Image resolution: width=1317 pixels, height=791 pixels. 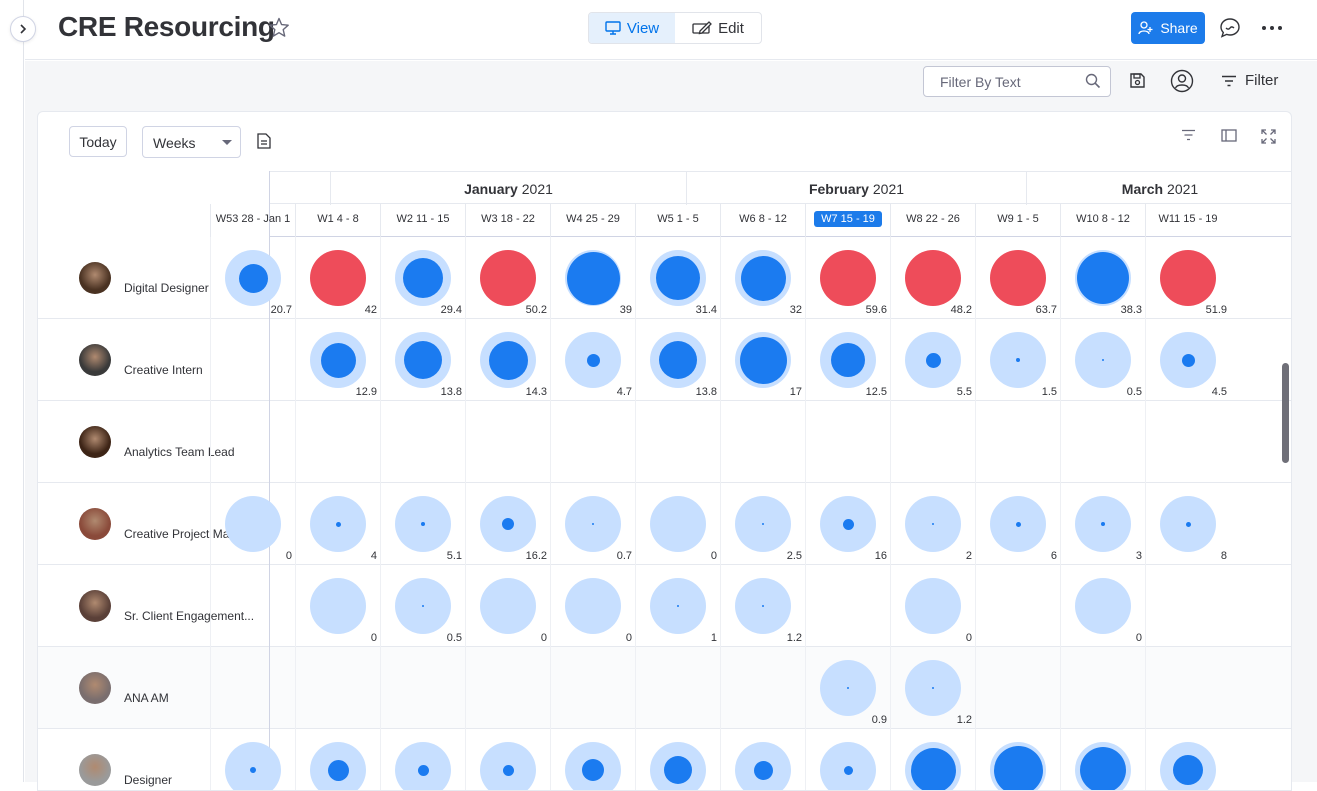 What do you see at coordinates (1168, 28) in the screenshot?
I see `share-button: Share` at bounding box center [1168, 28].